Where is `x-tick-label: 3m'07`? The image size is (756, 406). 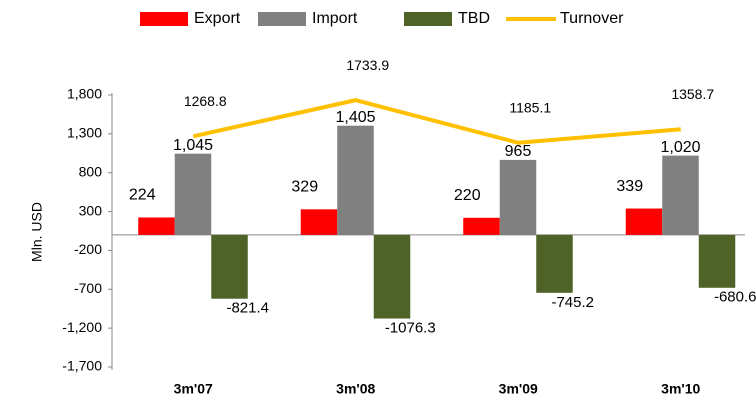 x-tick-label: 3m'07 is located at coordinates (193, 389).